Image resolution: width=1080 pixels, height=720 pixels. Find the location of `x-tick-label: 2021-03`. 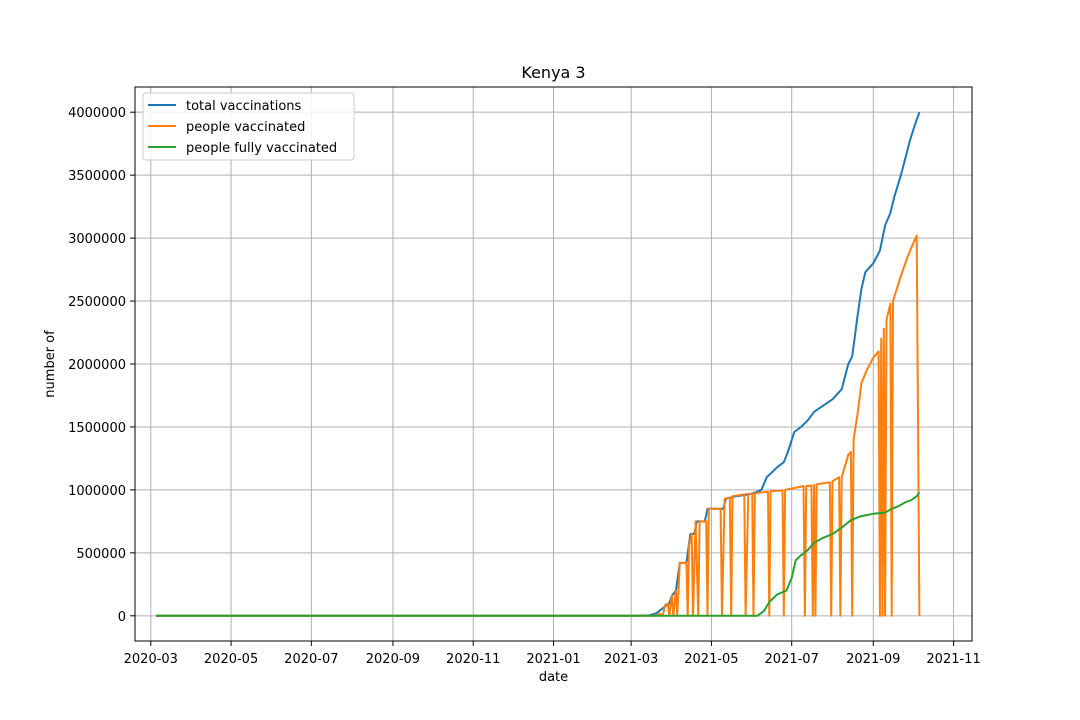

x-tick-label: 2021-03 is located at coordinates (631, 659).